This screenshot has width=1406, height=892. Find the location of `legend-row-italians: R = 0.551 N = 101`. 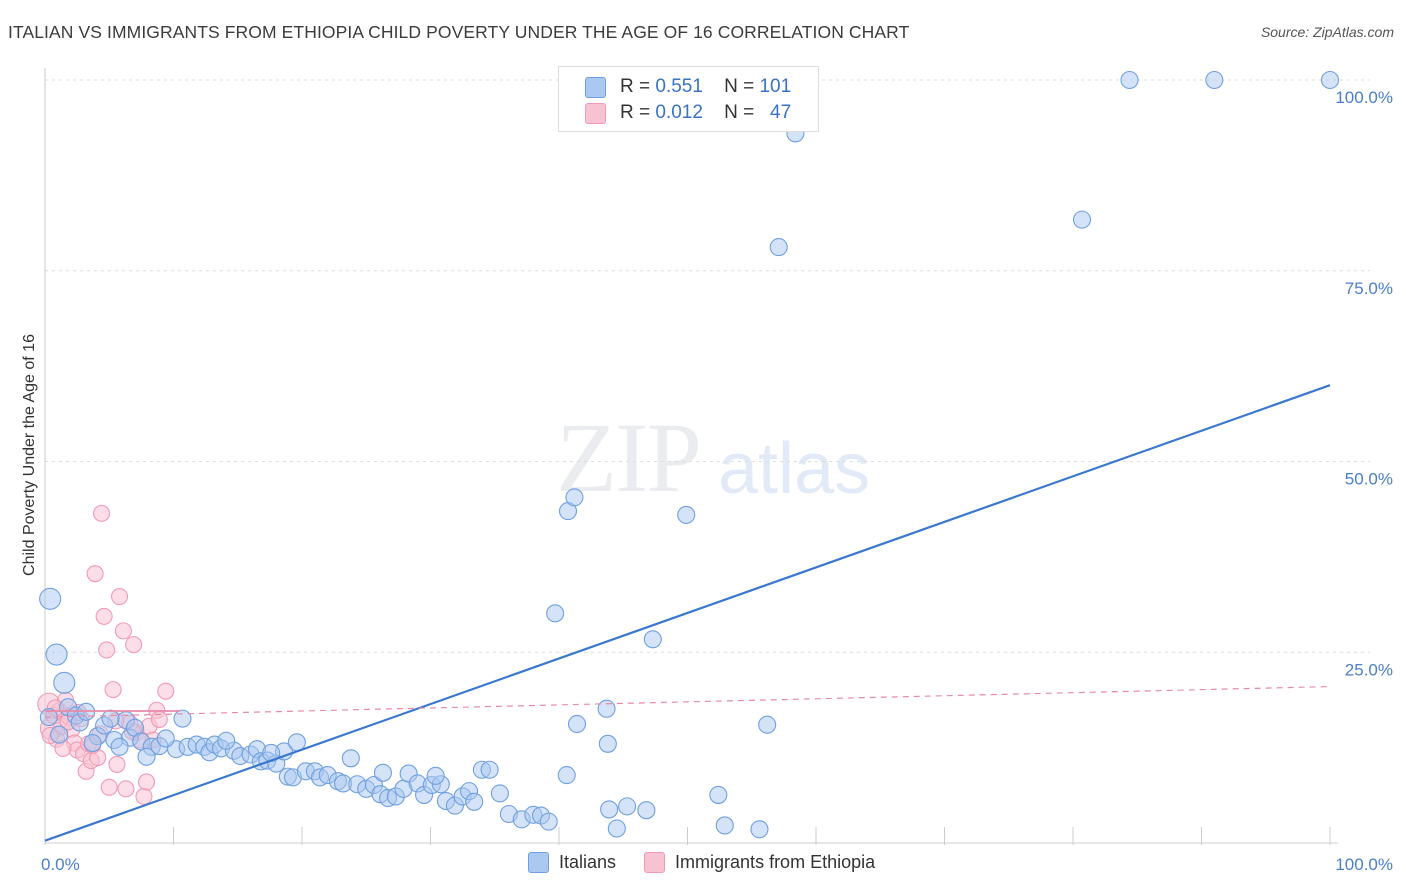

legend-row-italians: R = 0.551 N = 101 is located at coordinates (688, 87).